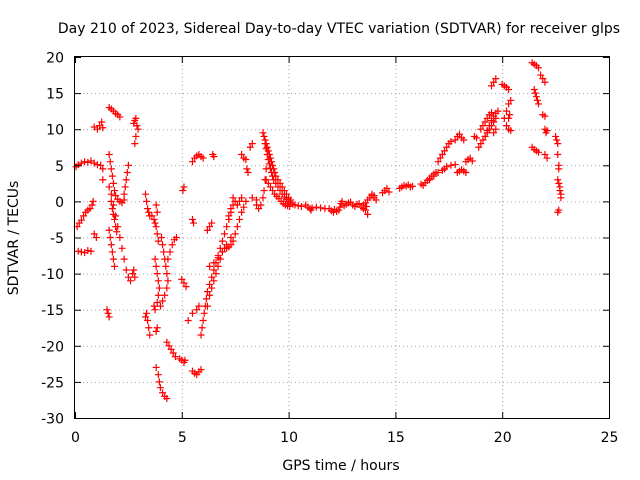  I want to click on x-tick-label: 5, so click(182, 438).